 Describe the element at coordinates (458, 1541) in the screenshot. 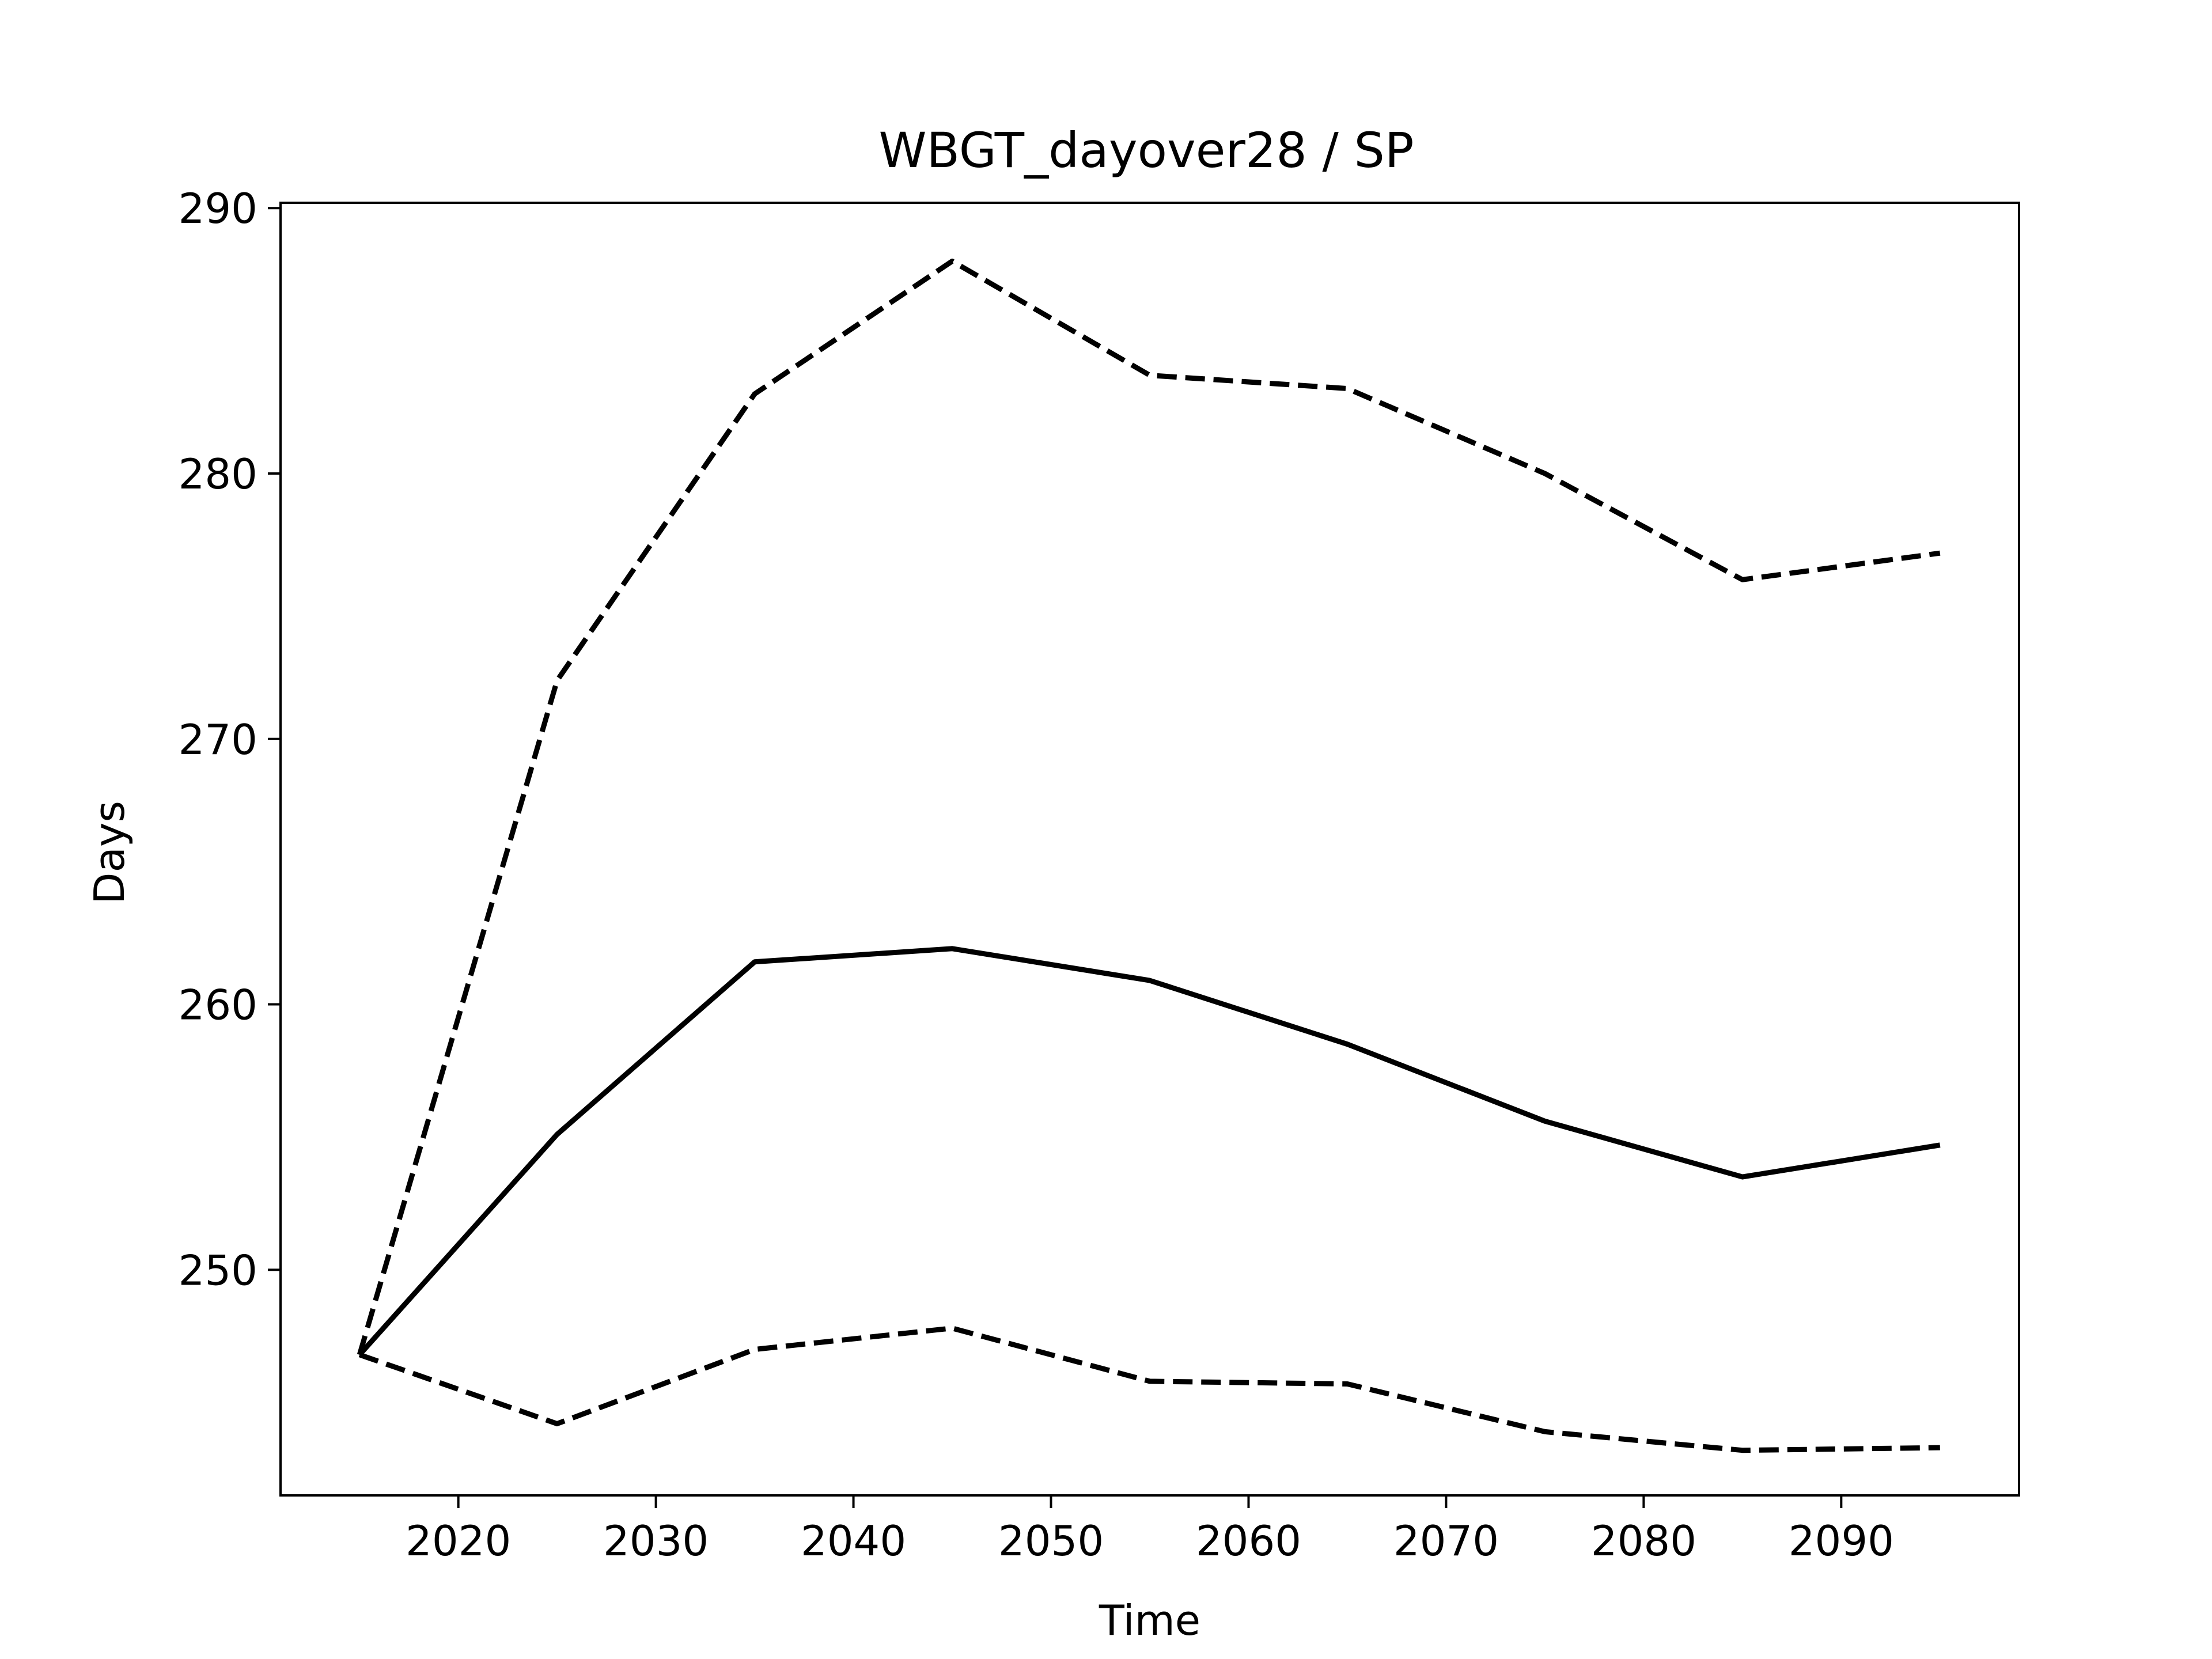

I see `x-tick-label: 2020` at that location.